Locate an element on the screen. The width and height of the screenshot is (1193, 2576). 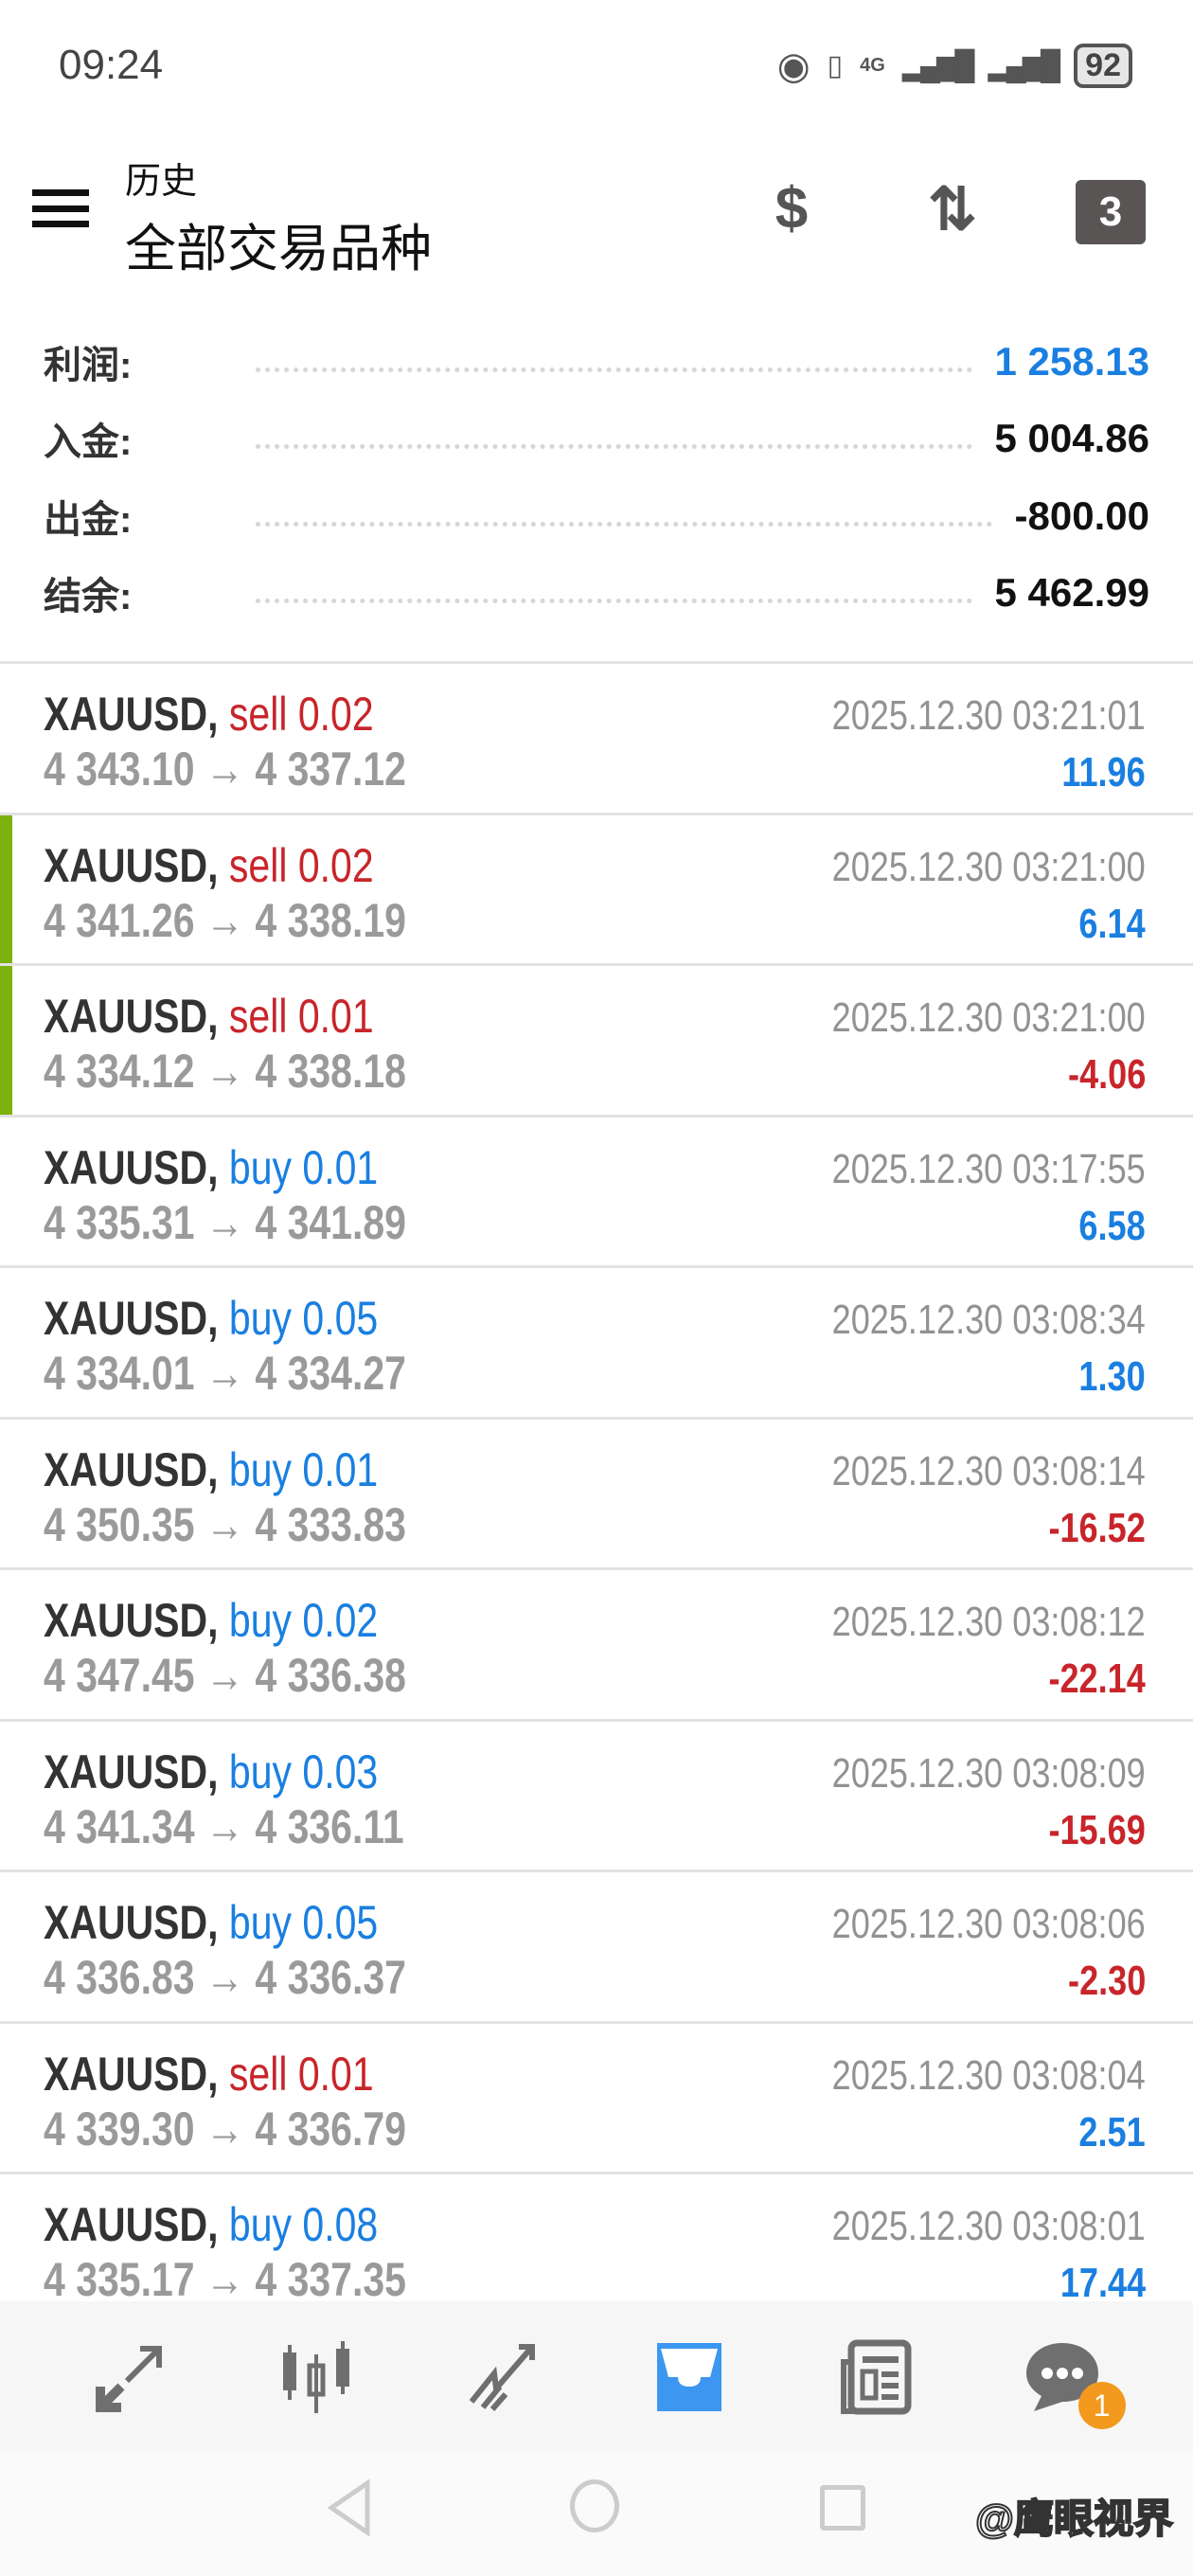
recents-icon is located at coordinates (842, 2508).